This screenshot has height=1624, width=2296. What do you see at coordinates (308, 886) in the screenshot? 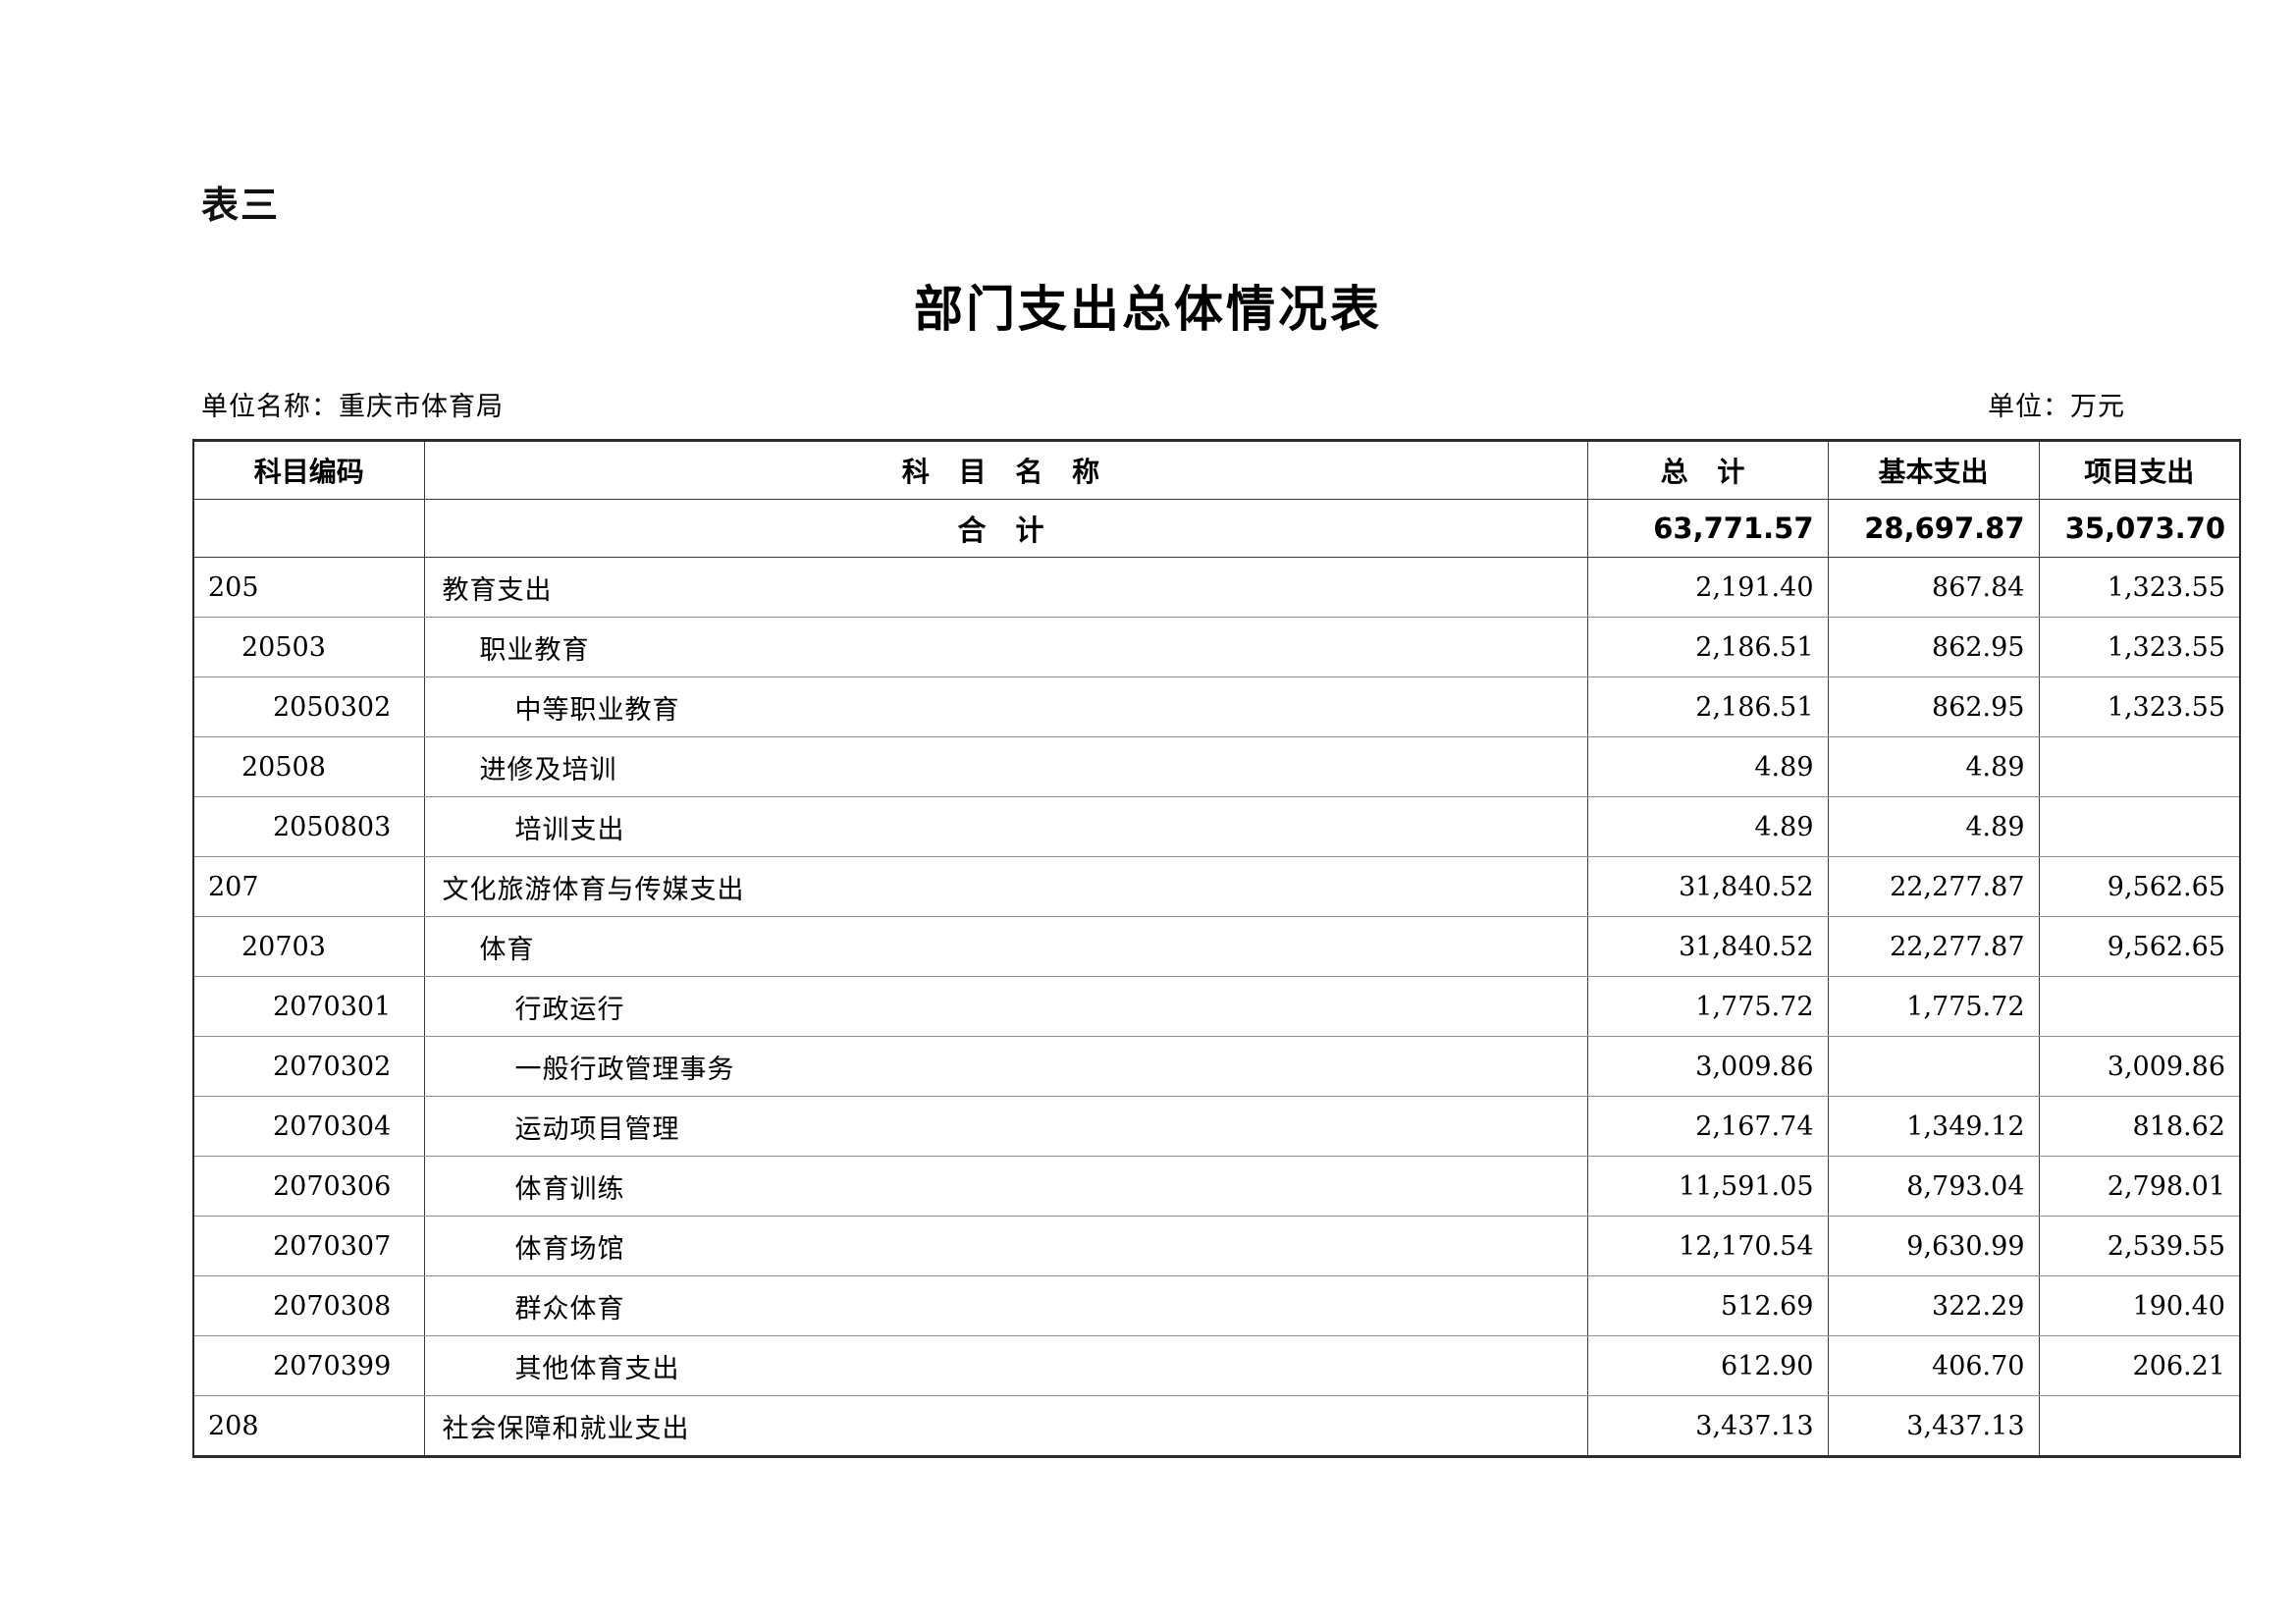
I see `row-code: 207` at bounding box center [308, 886].